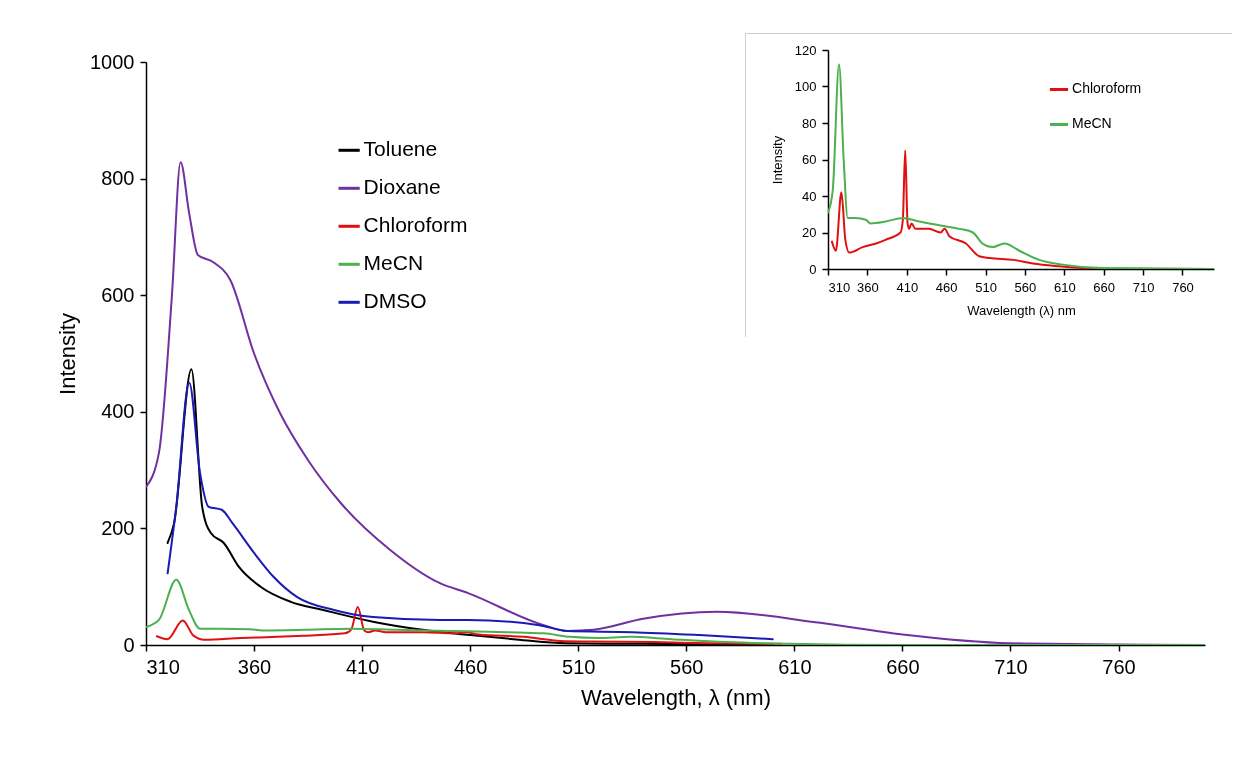 Image resolution: width=1242 pixels, height=759 pixels. What do you see at coordinates (118, 527) in the screenshot?
I see `y-tick-label: 200` at bounding box center [118, 527].